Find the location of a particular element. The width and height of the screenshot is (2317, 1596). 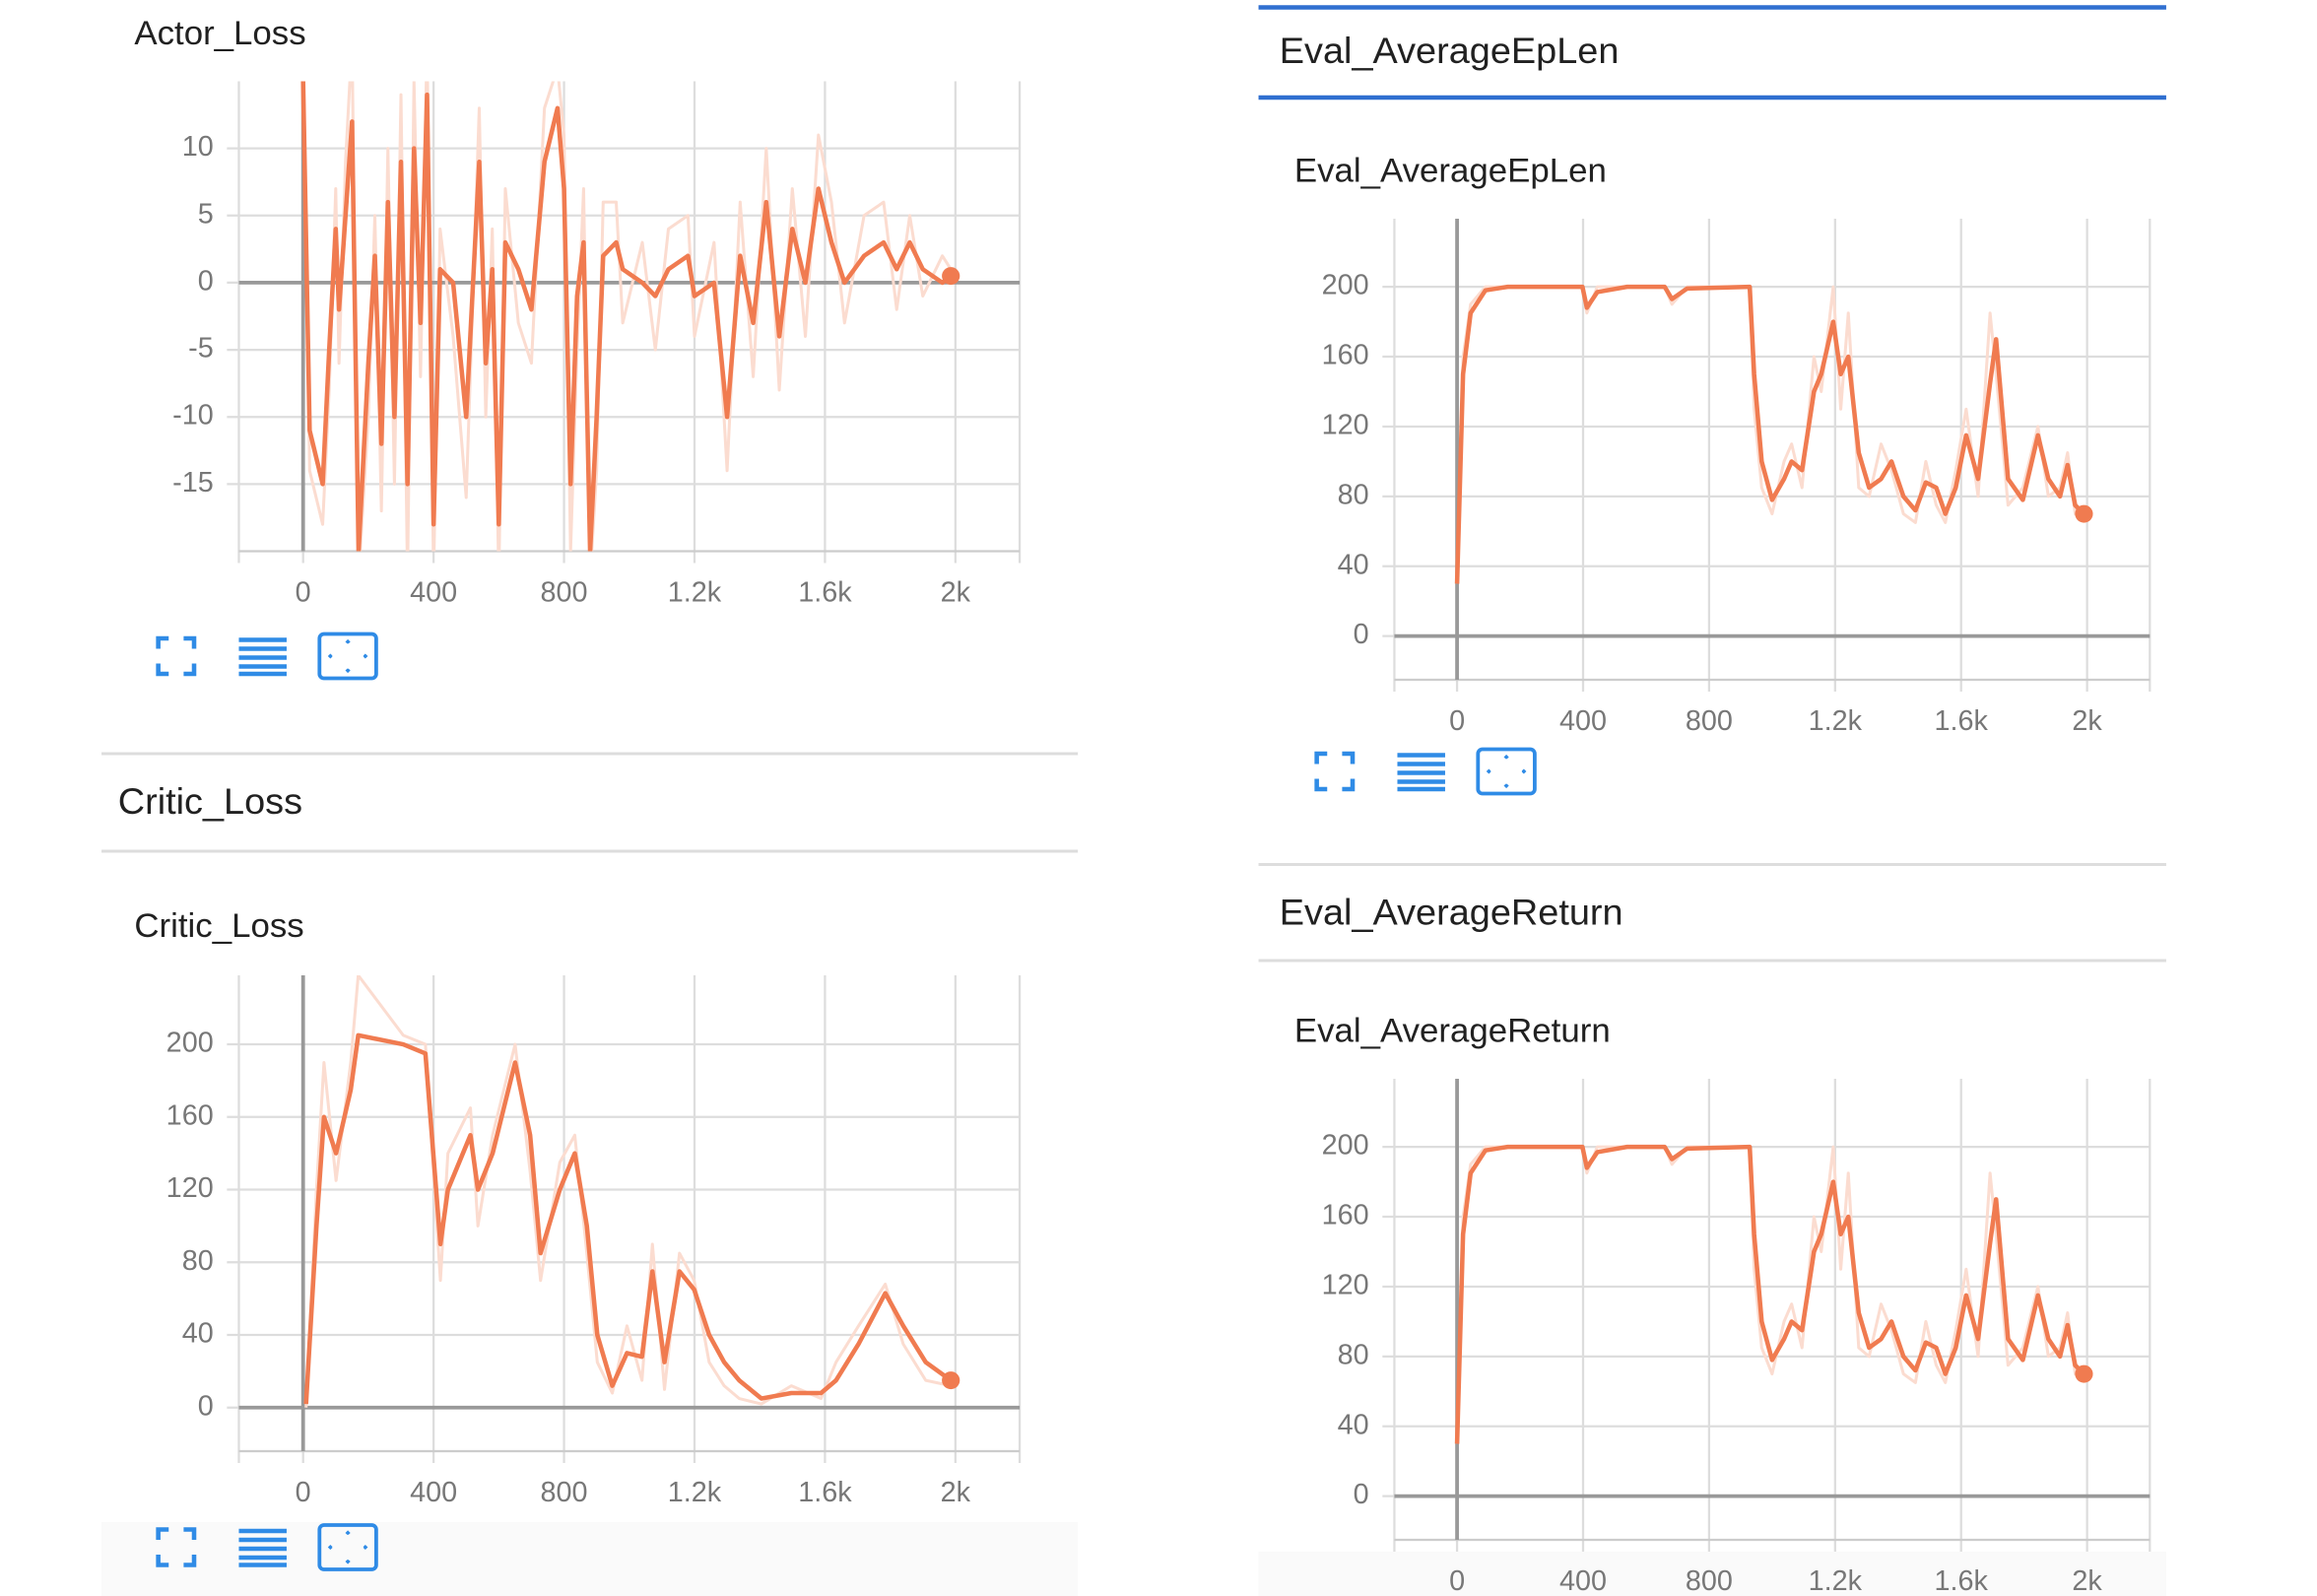

section-header: Eval_AverageEpLen is located at coordinates (1450, 51).